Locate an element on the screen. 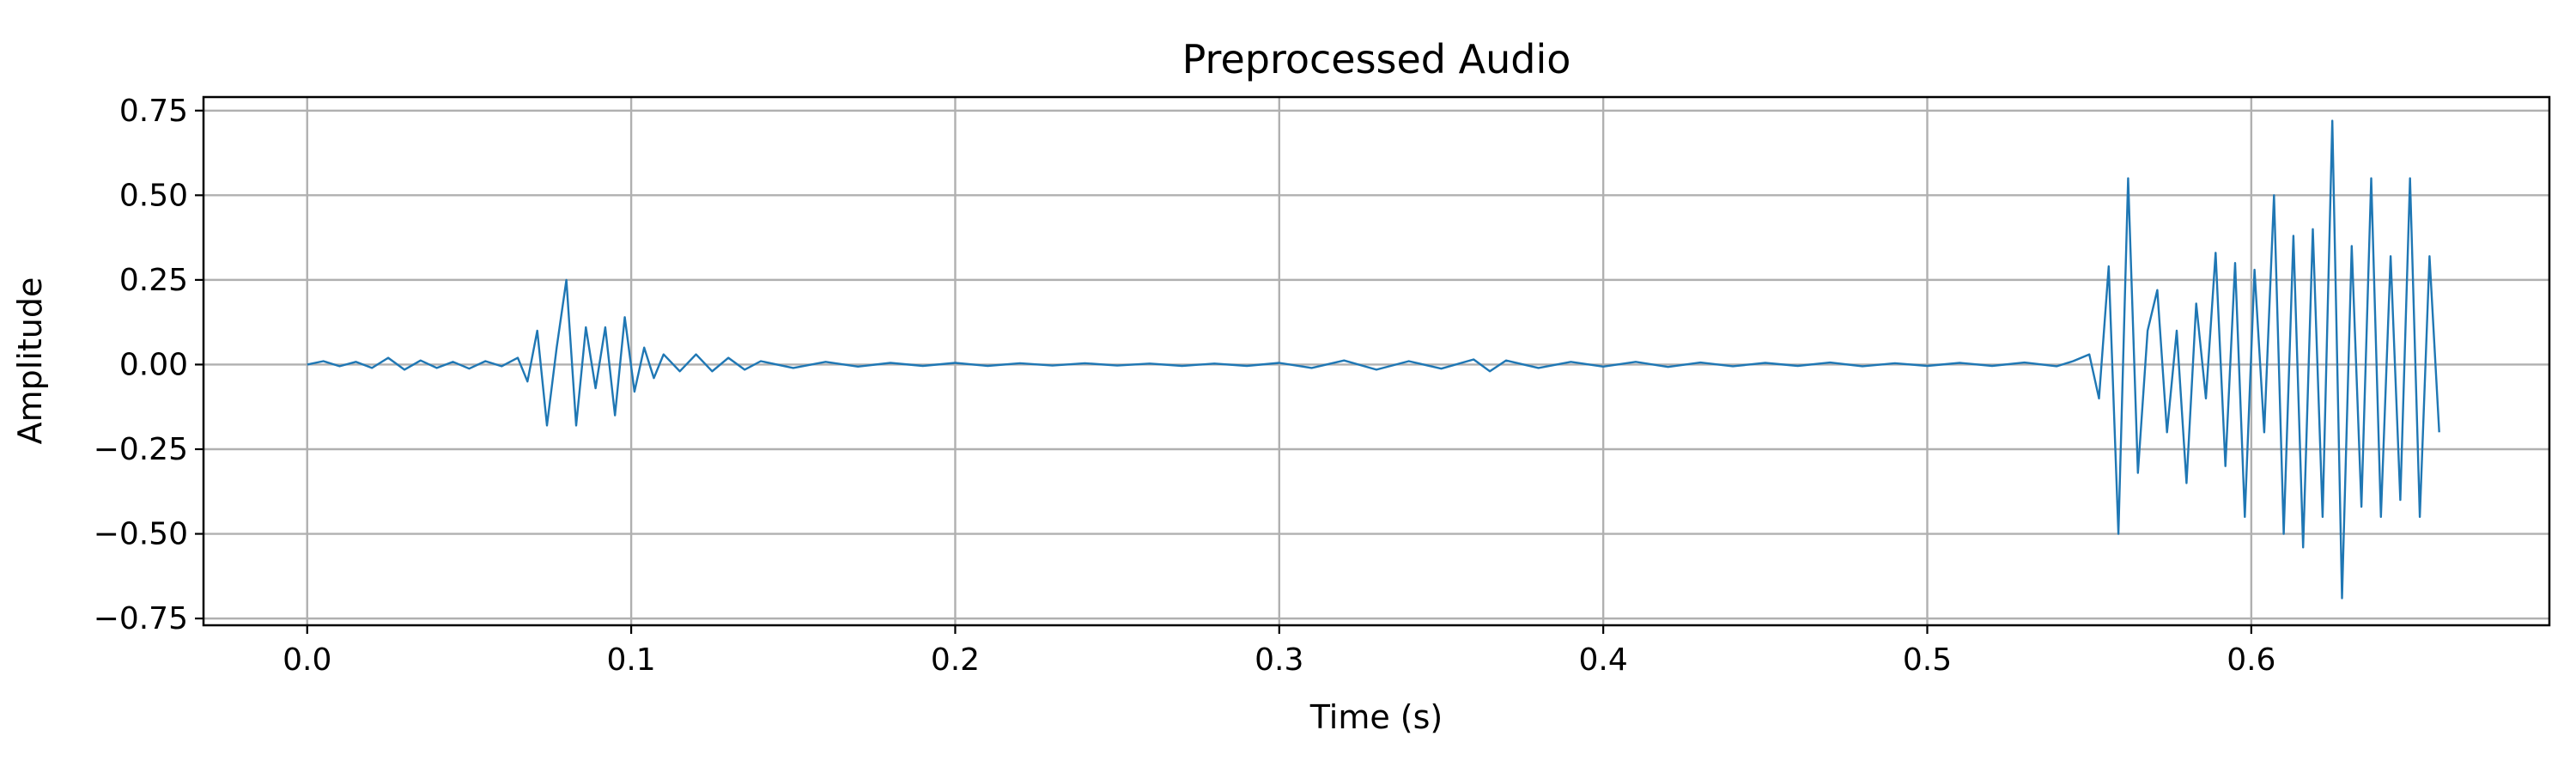  x-tick-label: 0.6 is located at coordinates (2251, 660).